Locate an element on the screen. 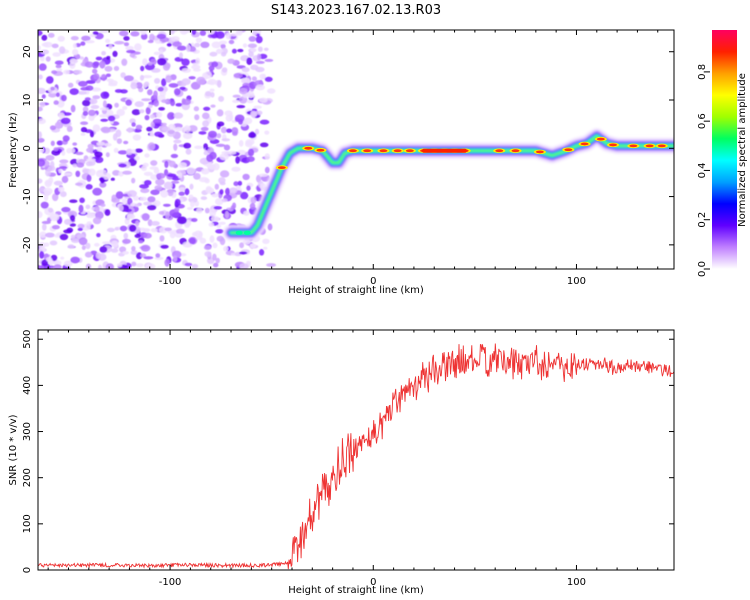  snr-x-tick-label-2: 100 is located at coordinates (576, 582).